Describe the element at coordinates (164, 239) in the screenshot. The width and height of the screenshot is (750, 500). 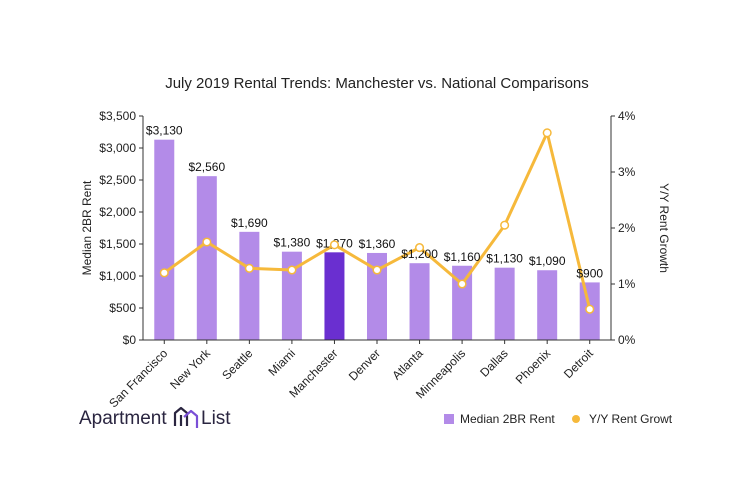
I see `bar-san-francisco` at that location.